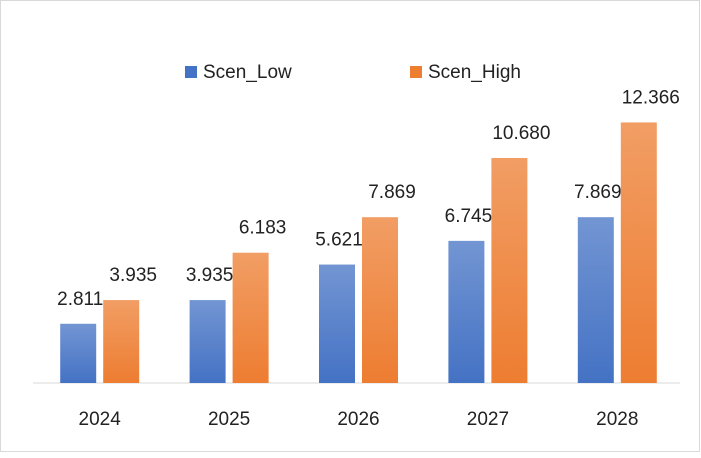 This screenshot has width=701, height=458. What do you see at coordinates (100, 419) in the screenshot?
I see `x-tick-label: 2024` at bounding box center [100, 419].